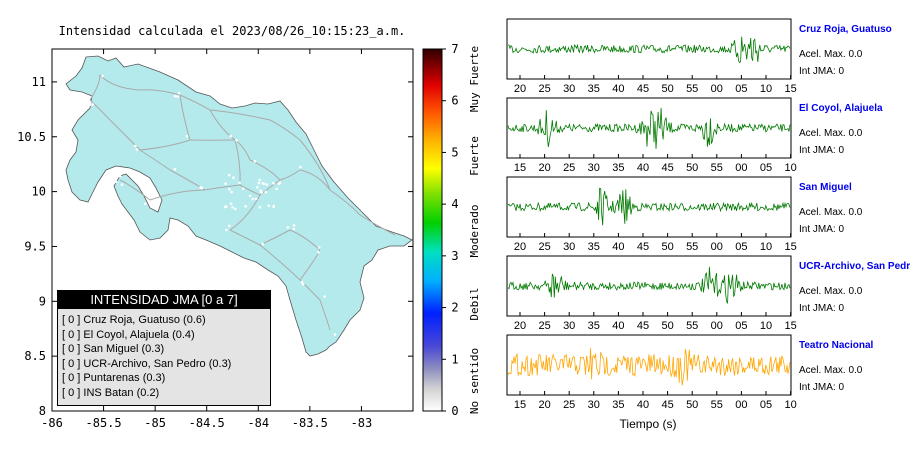 The image size is (910, 460). I want to click on colorbar-tick-label: 6, so click(454, 101).